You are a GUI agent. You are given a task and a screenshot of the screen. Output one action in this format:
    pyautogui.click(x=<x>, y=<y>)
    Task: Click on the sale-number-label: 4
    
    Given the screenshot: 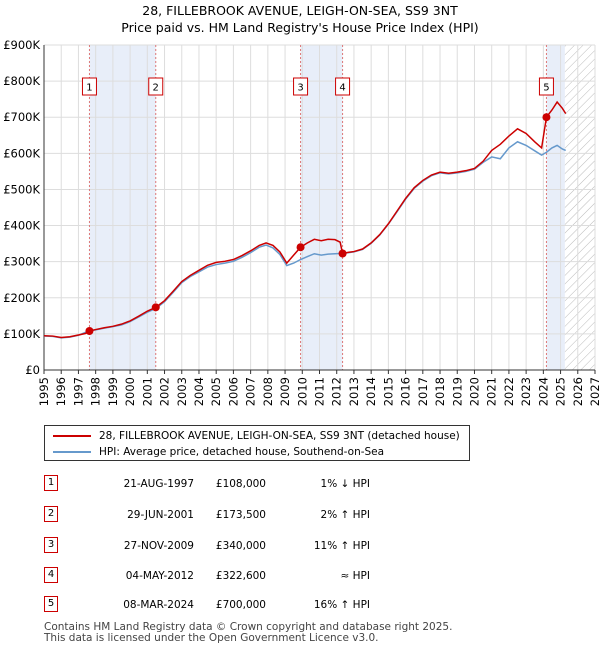 What is the action you would take?
    pyautogui.click(x=342, y=88)
    